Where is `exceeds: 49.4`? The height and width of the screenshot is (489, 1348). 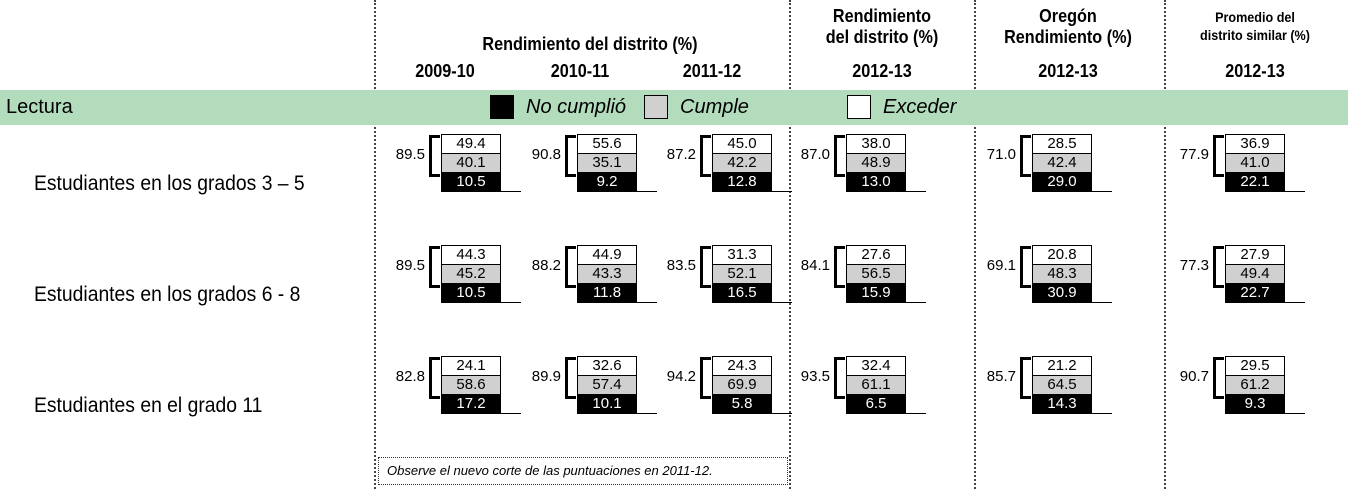 exceeds: 49.4 is located at coordinates (471, 144).